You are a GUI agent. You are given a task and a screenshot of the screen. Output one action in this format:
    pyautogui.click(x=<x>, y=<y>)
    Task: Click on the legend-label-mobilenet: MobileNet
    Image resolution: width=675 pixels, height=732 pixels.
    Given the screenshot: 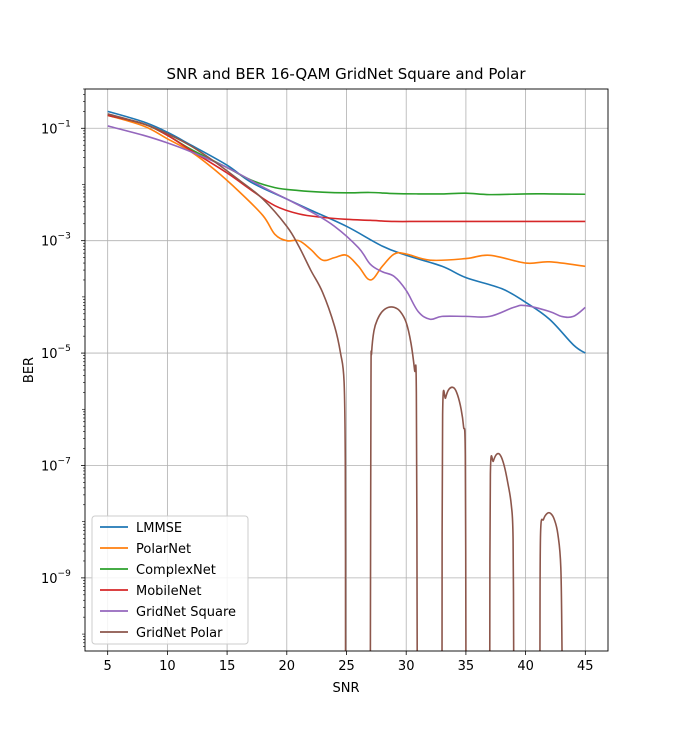 What is the action you would take?
    pyautogui.click(x=168, y=591)
    